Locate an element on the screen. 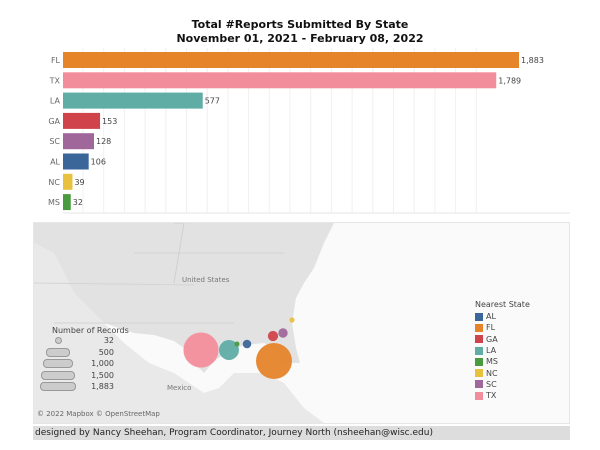  bubble-NC is located at coordinates (292, 320).